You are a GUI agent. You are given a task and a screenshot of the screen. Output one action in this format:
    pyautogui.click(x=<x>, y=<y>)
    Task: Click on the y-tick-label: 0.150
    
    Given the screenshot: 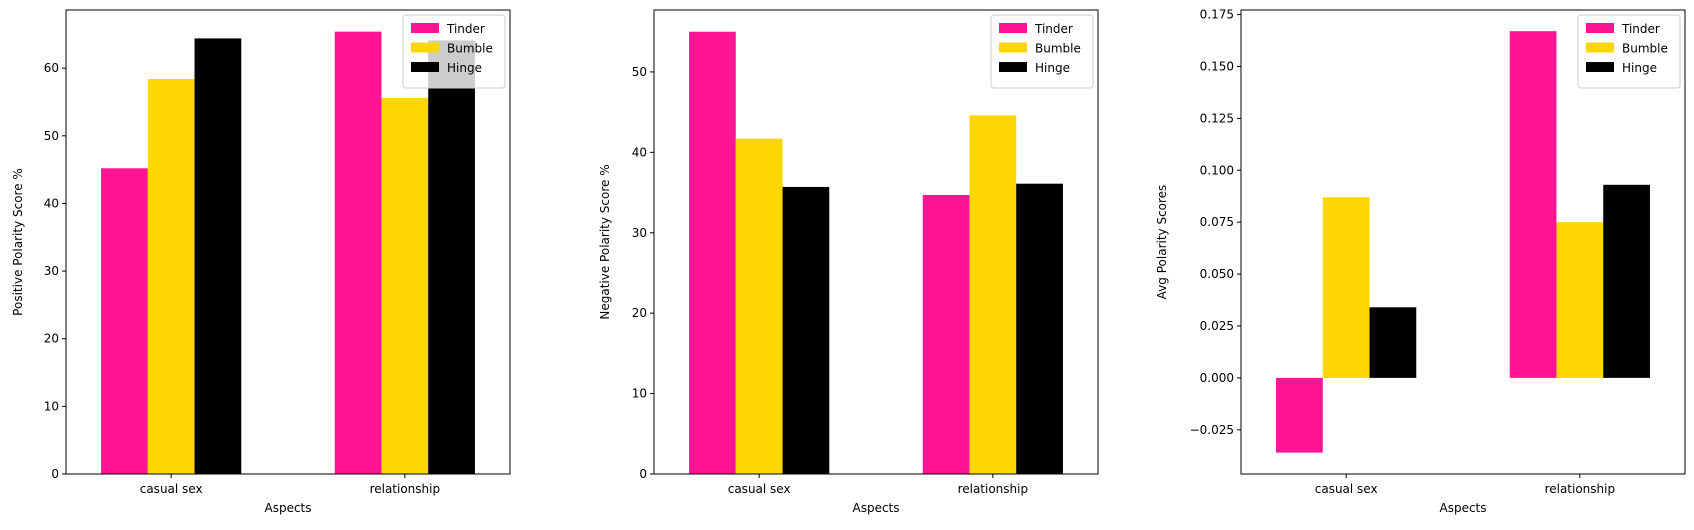 What is the action you would take?
    pyautogui.click(x=1217, y=66)
    